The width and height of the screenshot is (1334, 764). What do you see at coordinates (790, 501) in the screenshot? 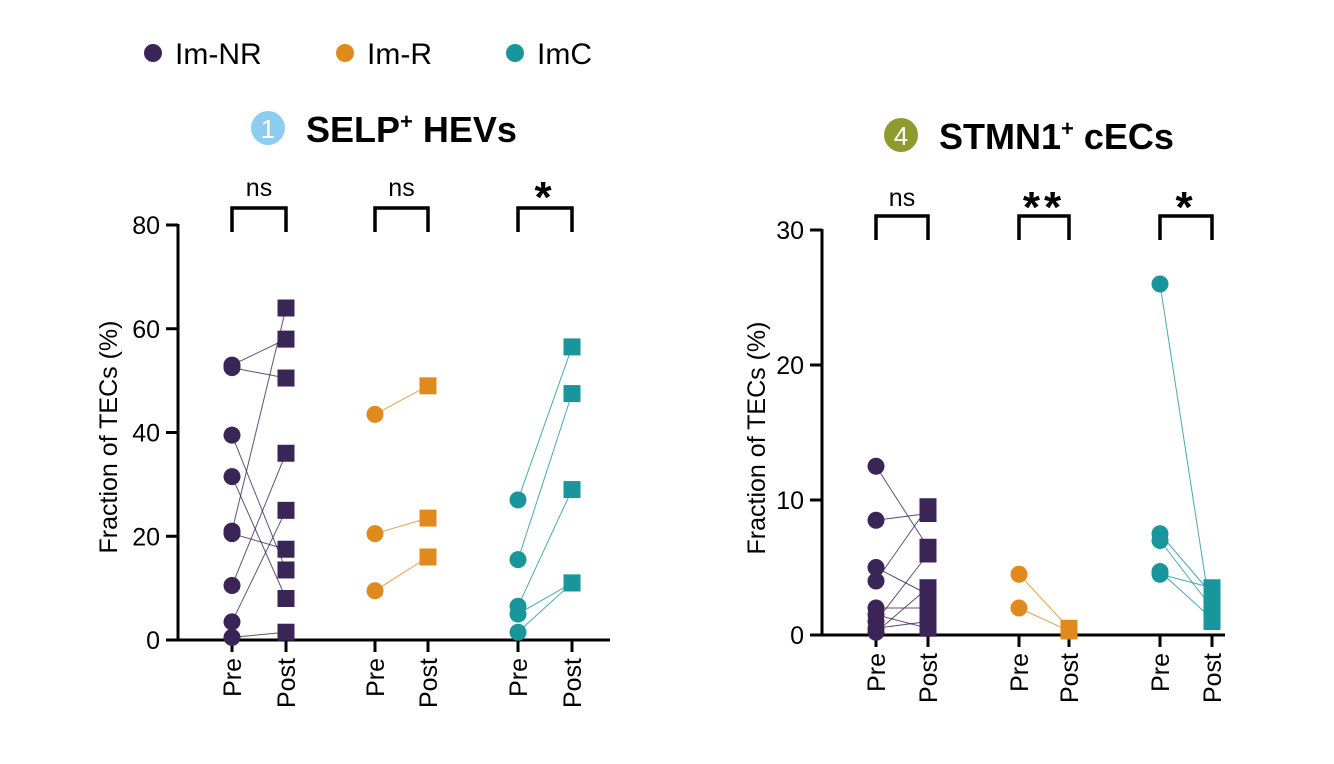
I see `chart1-y-tick-label-1: 10` at bounding box center [790, 501].